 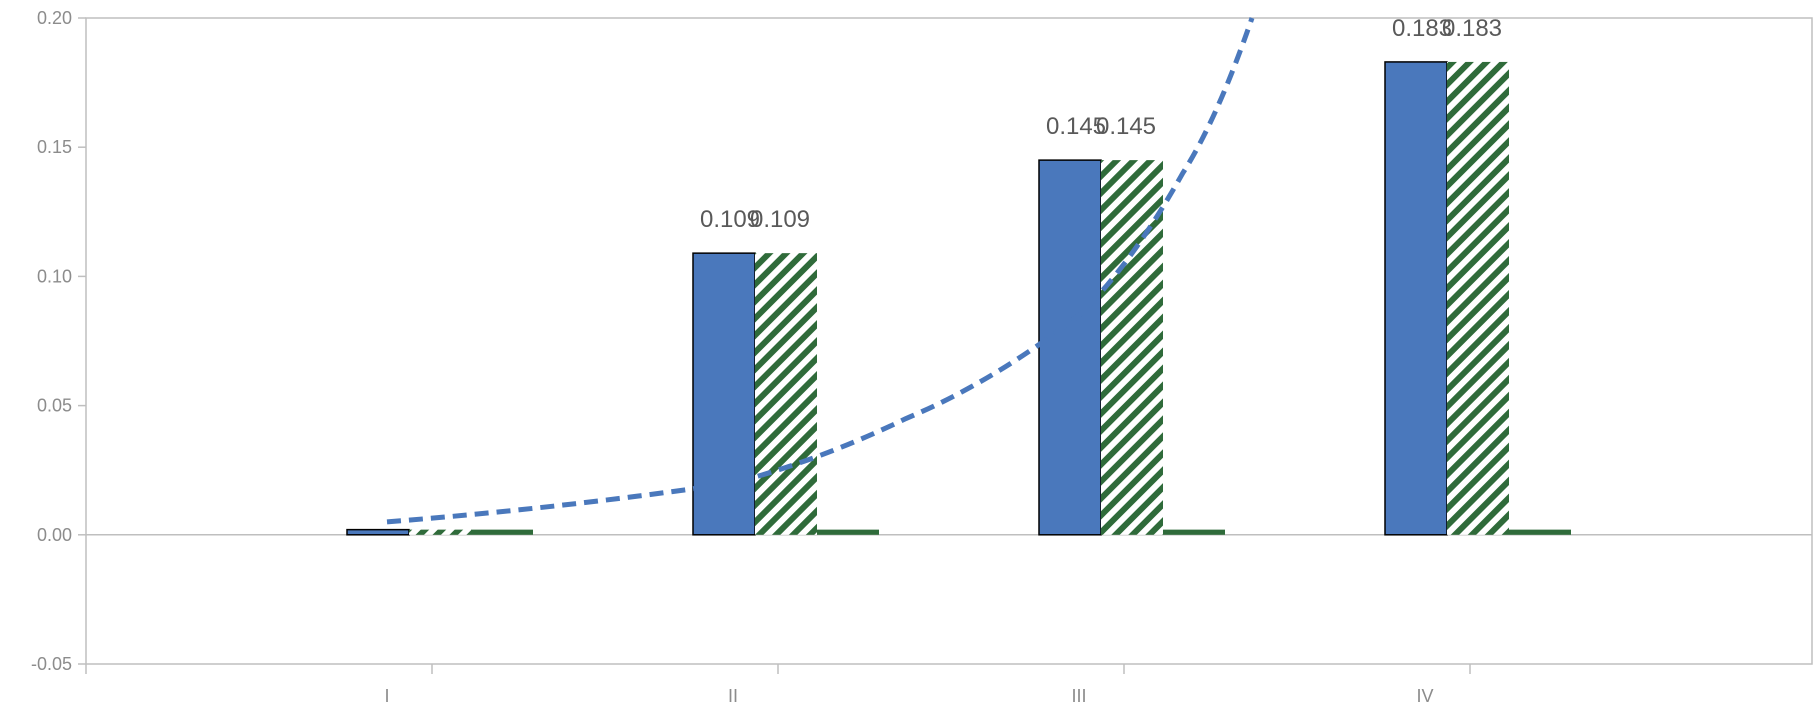 What do you see at coordinates (54, 276) in the screenshot?
I see `y-tick-label: 0.10` at bounding box center [54, 276].